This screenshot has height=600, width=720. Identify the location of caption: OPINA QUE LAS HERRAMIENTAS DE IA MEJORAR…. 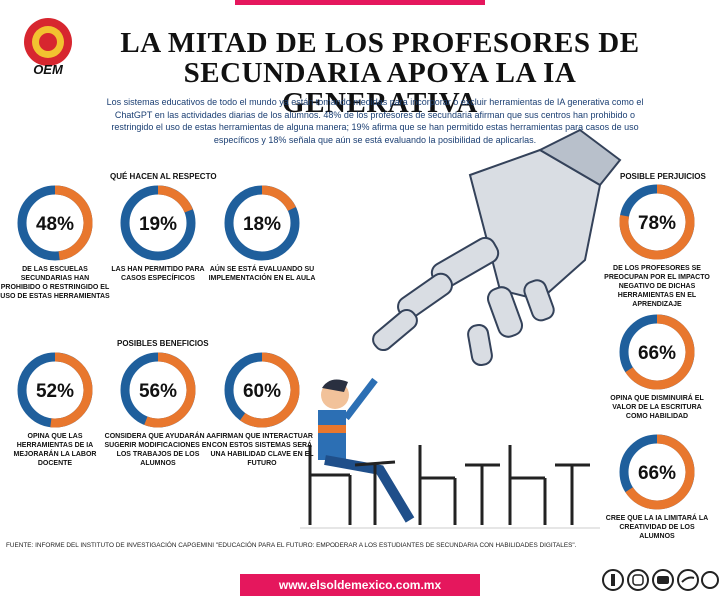
(55, 450).